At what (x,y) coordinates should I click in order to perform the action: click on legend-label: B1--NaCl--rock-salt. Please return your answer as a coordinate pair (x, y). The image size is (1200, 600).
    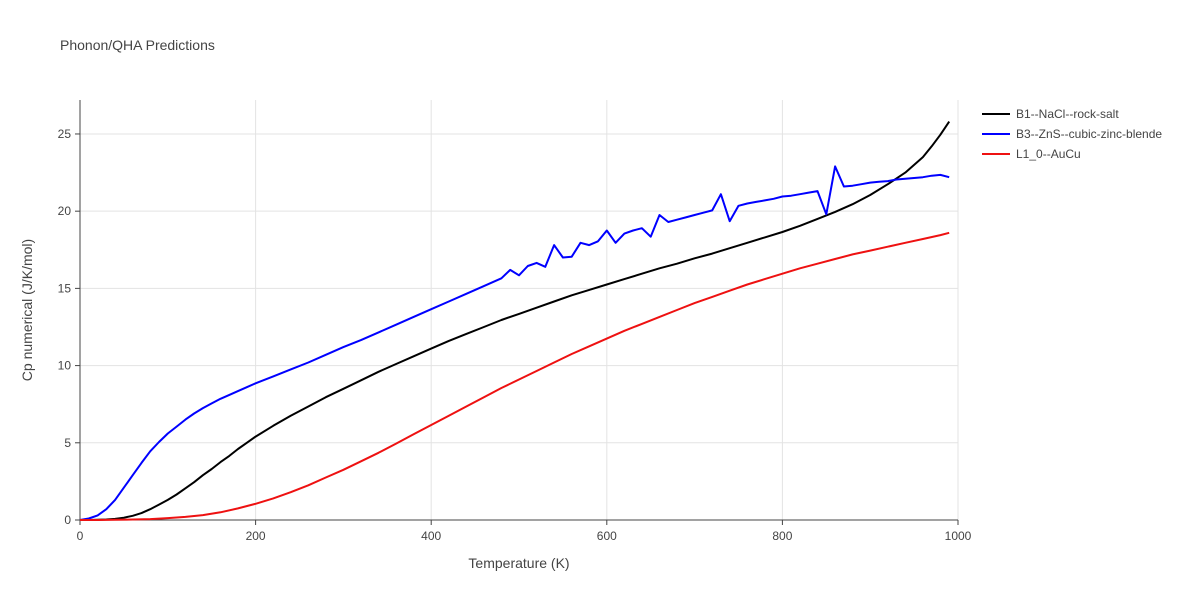
    Looking at the image, I should click on (1067, 114).